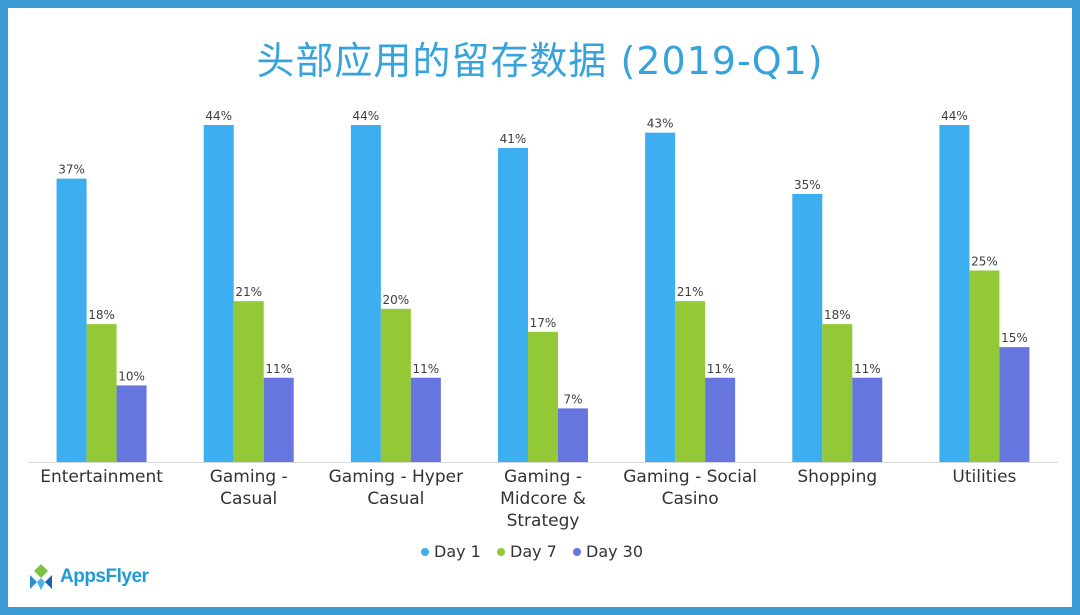 The height and width of the screenshot is (615, 1080). I want to click on data-label: 37%, so click(71, 170).